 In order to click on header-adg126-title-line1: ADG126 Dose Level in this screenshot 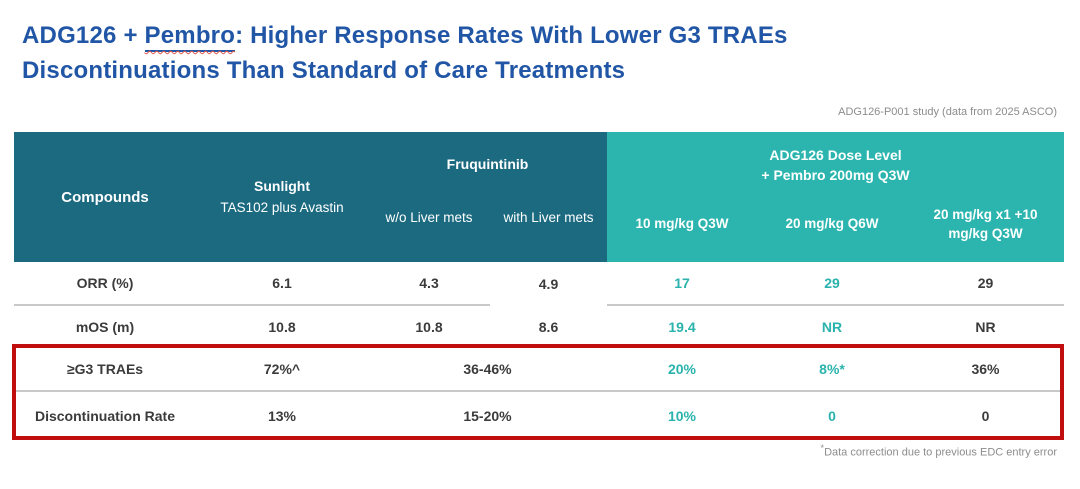, I will do `click(835, 155)`.